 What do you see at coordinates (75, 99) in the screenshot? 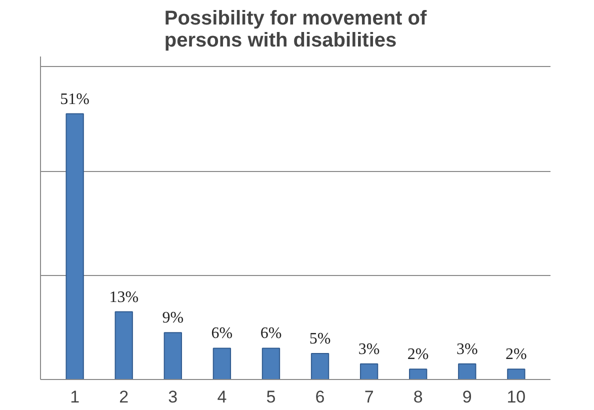
I see `data-label: 51%` at bounding box center [75, 99].